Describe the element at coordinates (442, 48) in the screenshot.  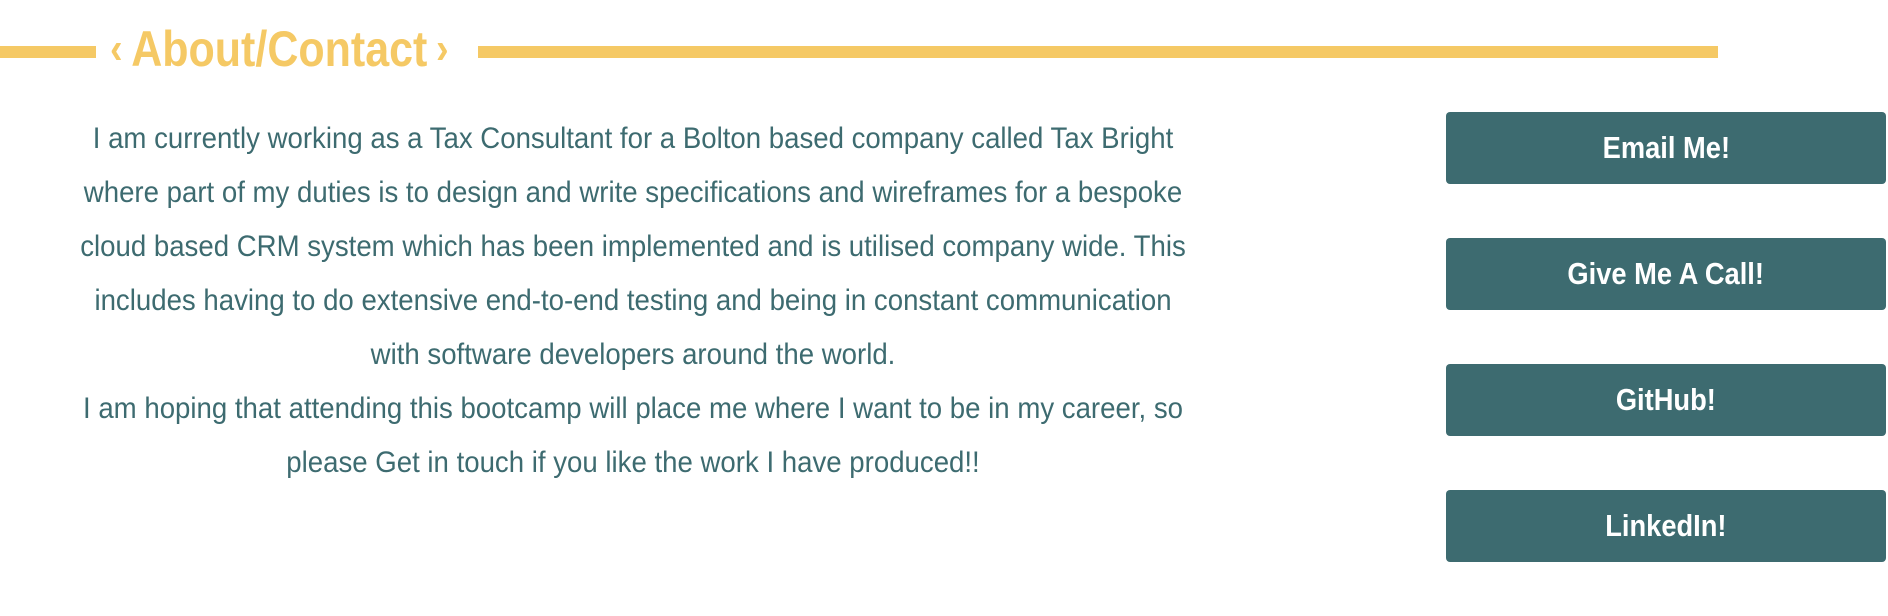
I see `chevron-right-icon: ›` at that location.